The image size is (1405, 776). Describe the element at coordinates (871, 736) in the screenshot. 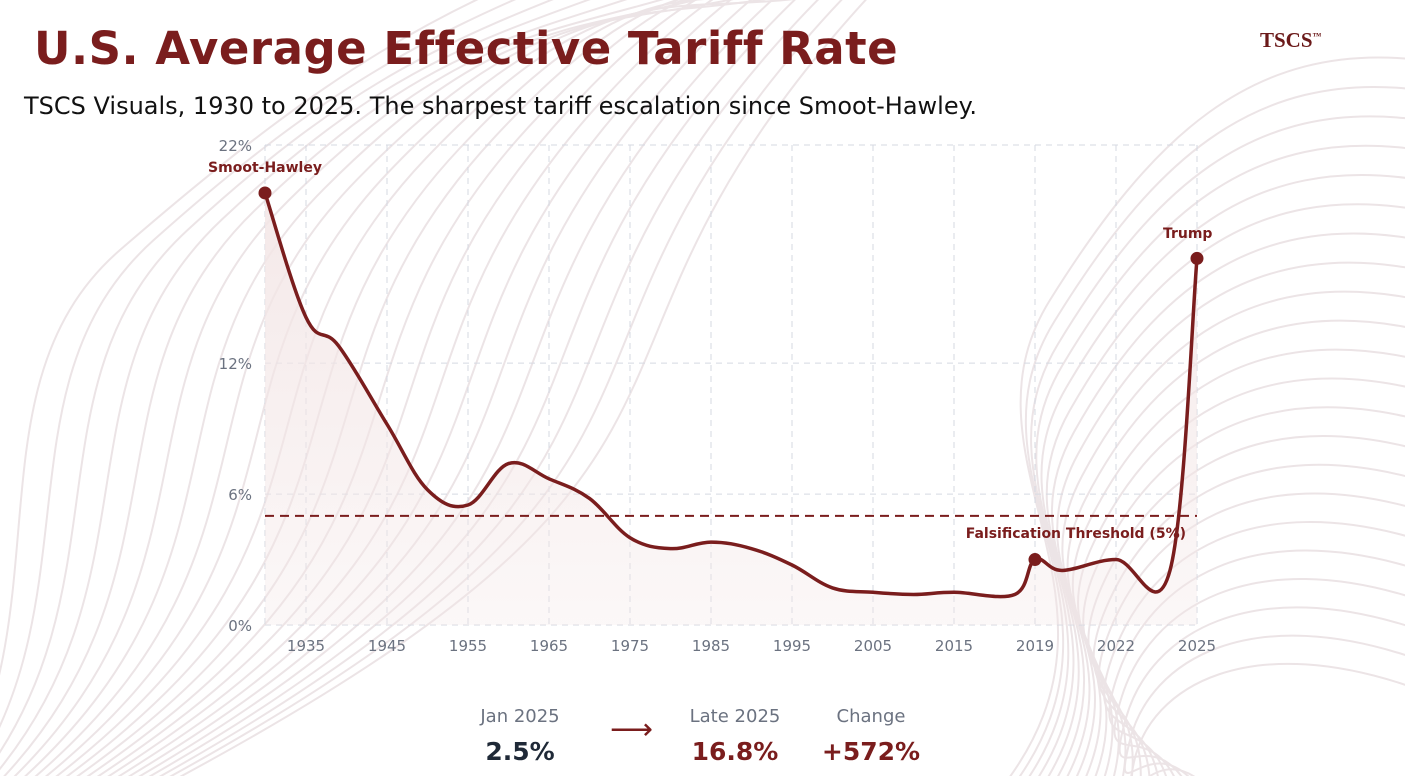

I see `stat-change: Change +572%` at that location.